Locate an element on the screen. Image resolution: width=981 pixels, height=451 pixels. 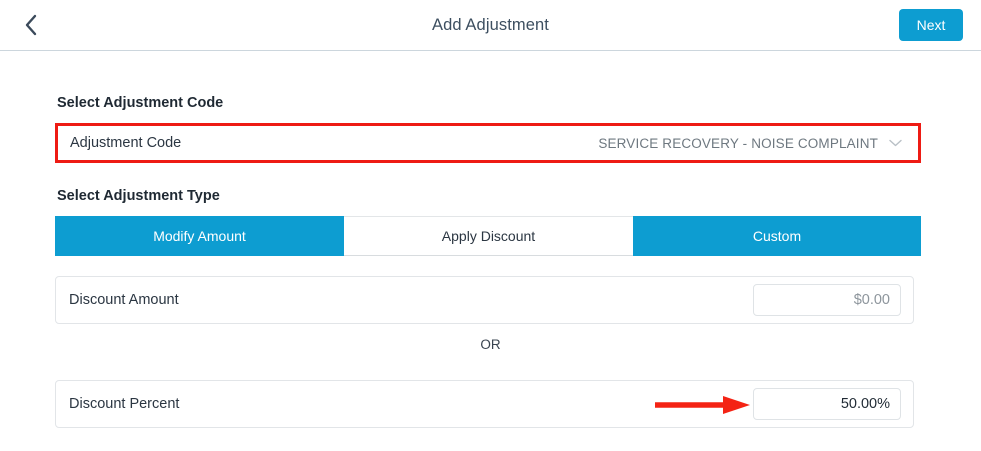
section-label-adjustment-type: Select Adjustment Type is located at coordinates (138, 196).